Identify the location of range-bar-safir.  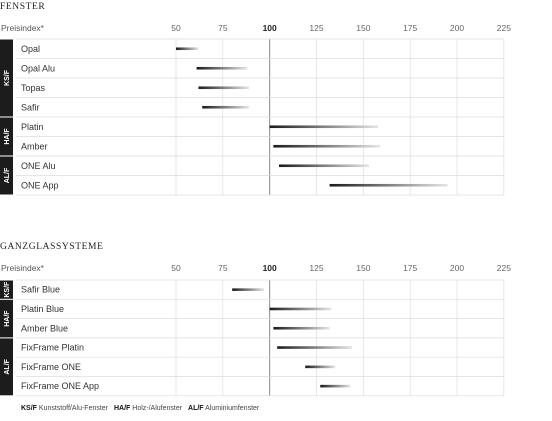
(226, 107).